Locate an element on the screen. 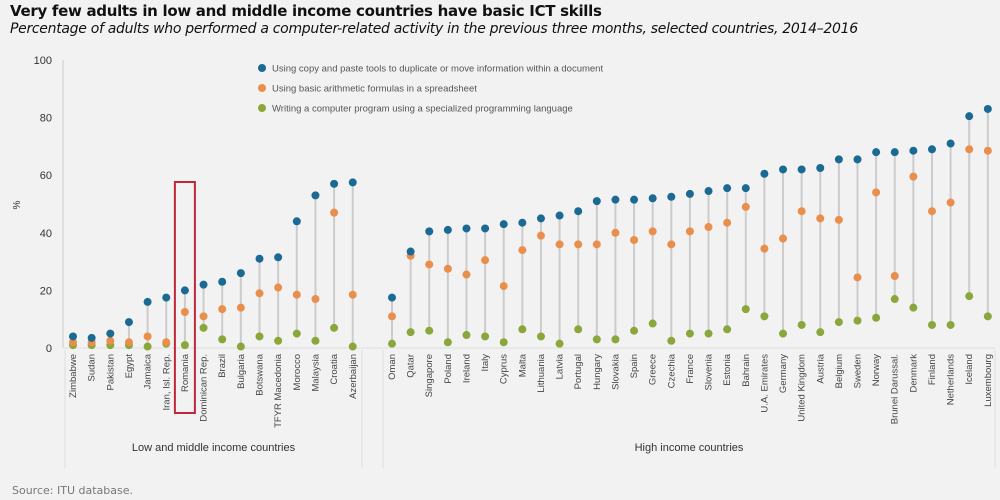 The width and height of the screenshot is (1000, 500). group-label: Low and middle income countries is located at coordinates (214, 448).